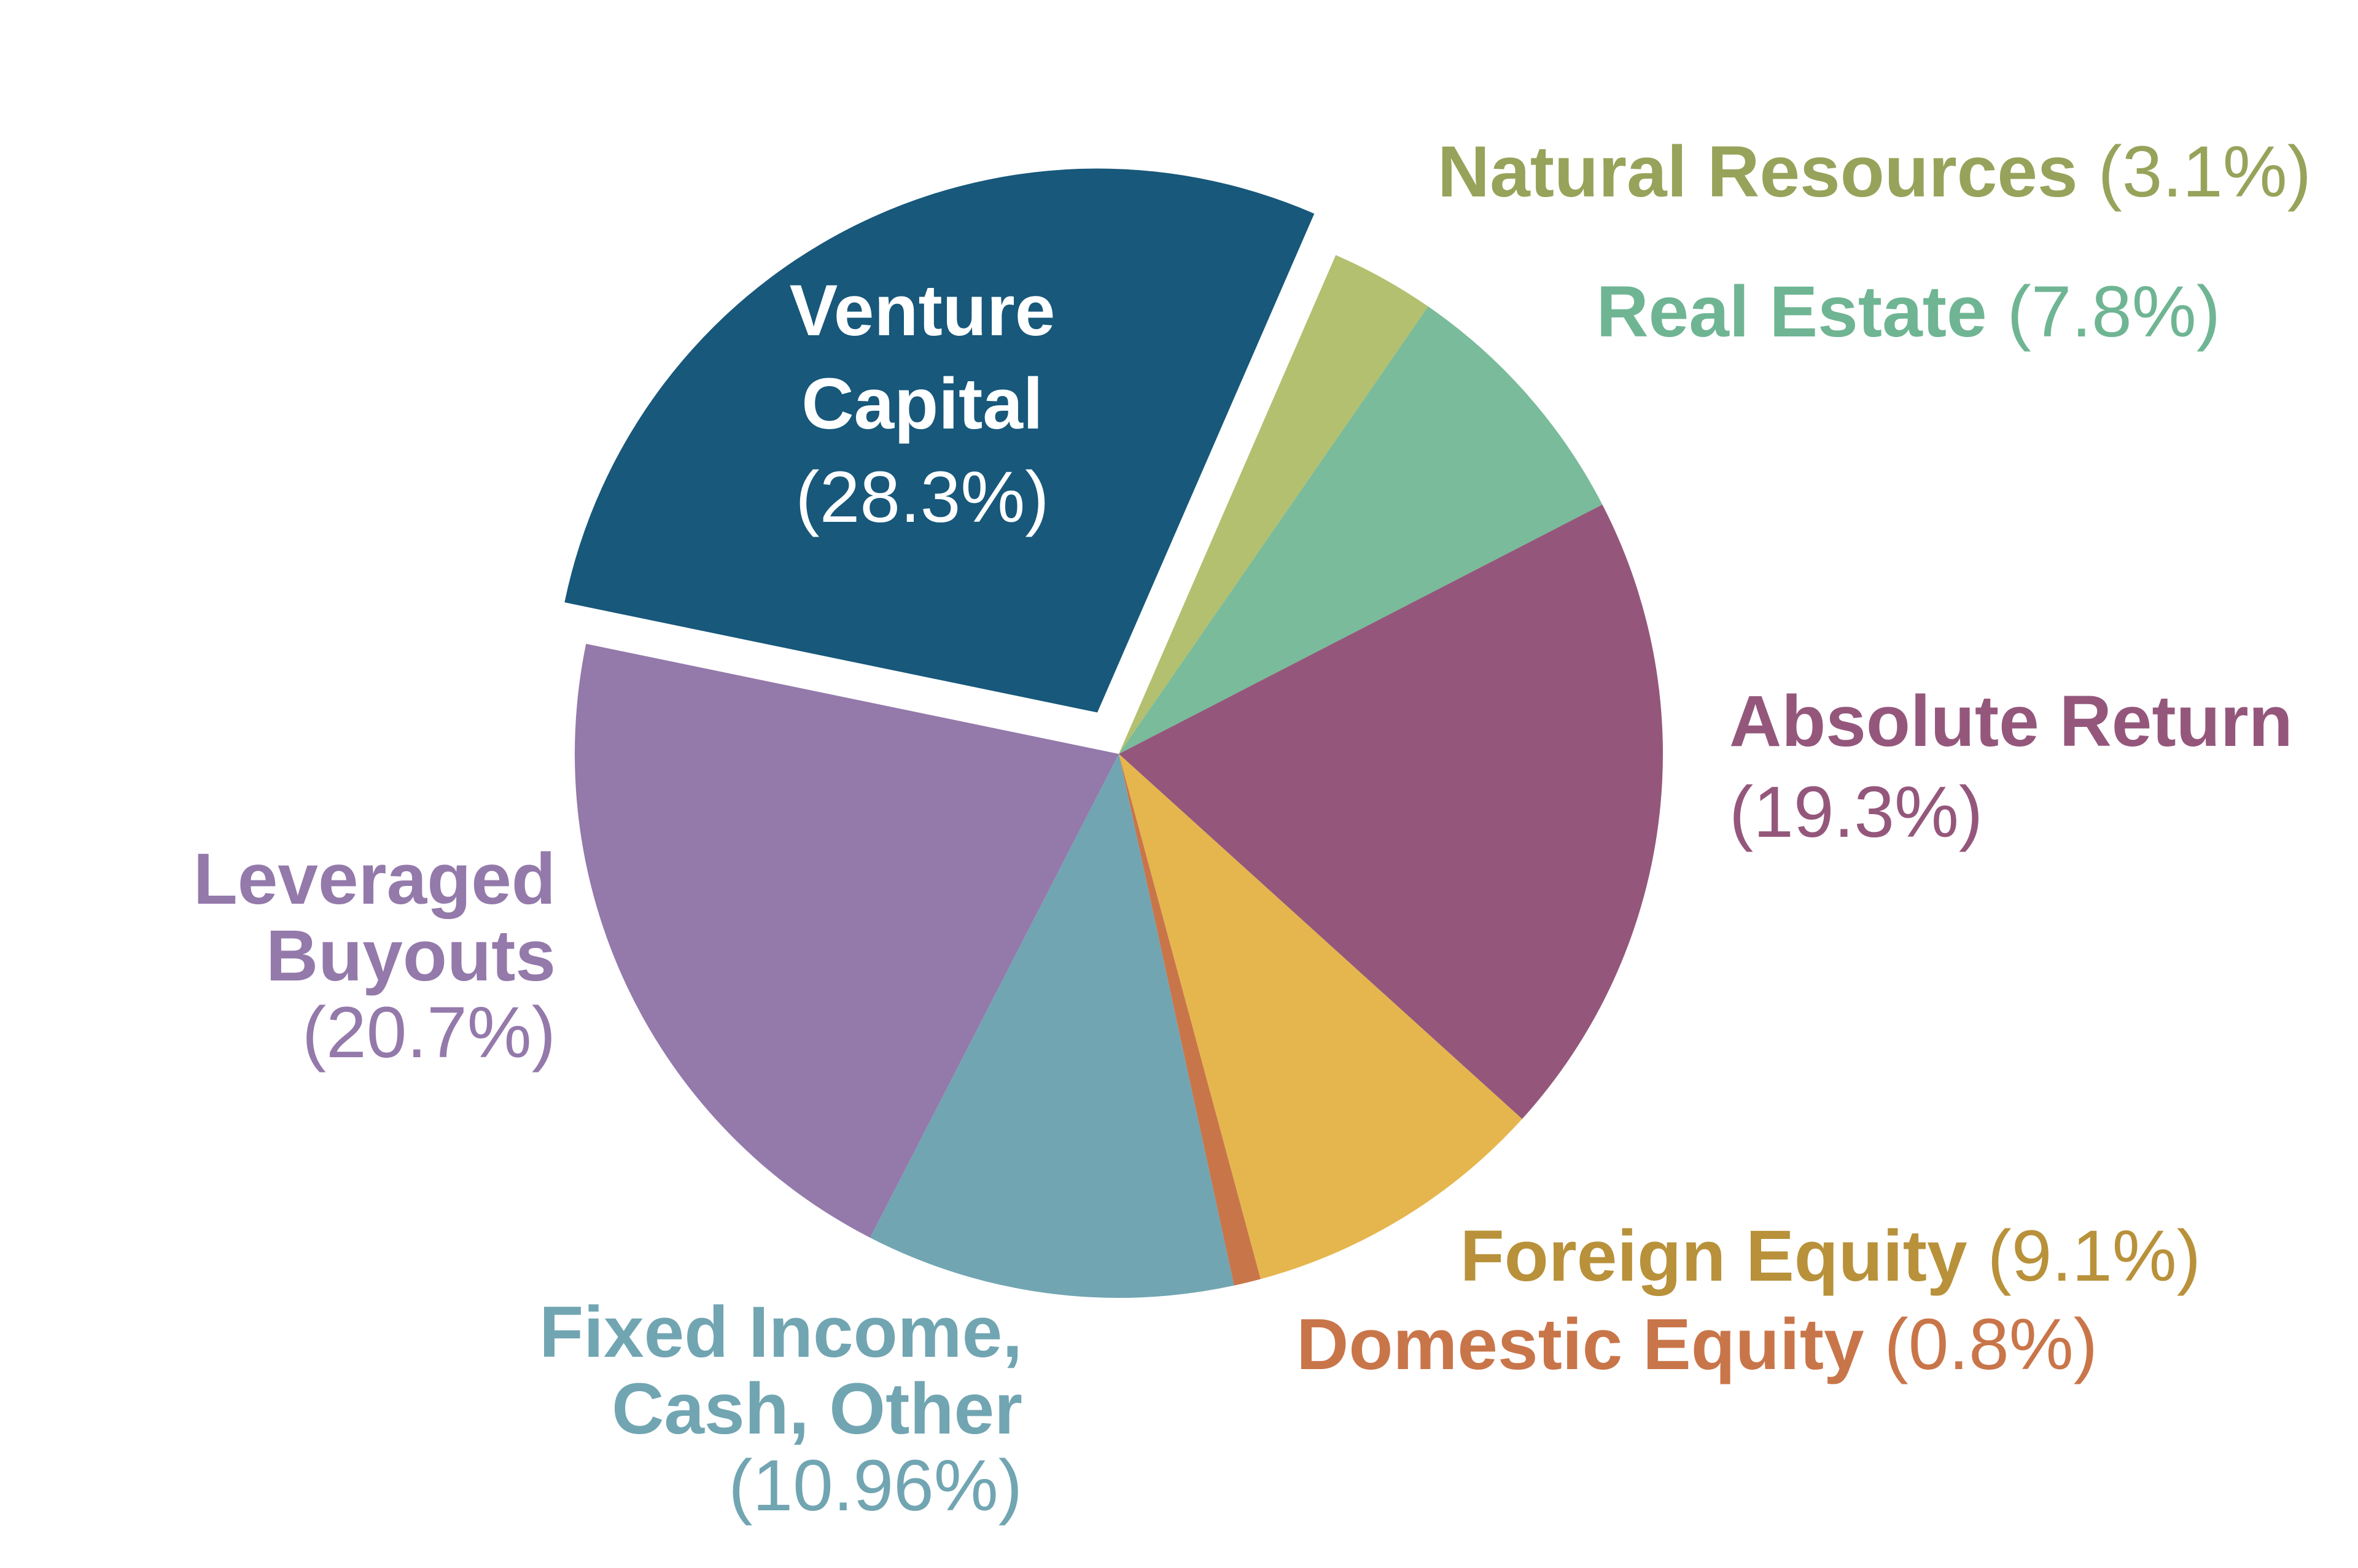 The image size is (2358, 1568). I want to click on pie-slice-fixed-income-cash-other, so click(1052, 1026).